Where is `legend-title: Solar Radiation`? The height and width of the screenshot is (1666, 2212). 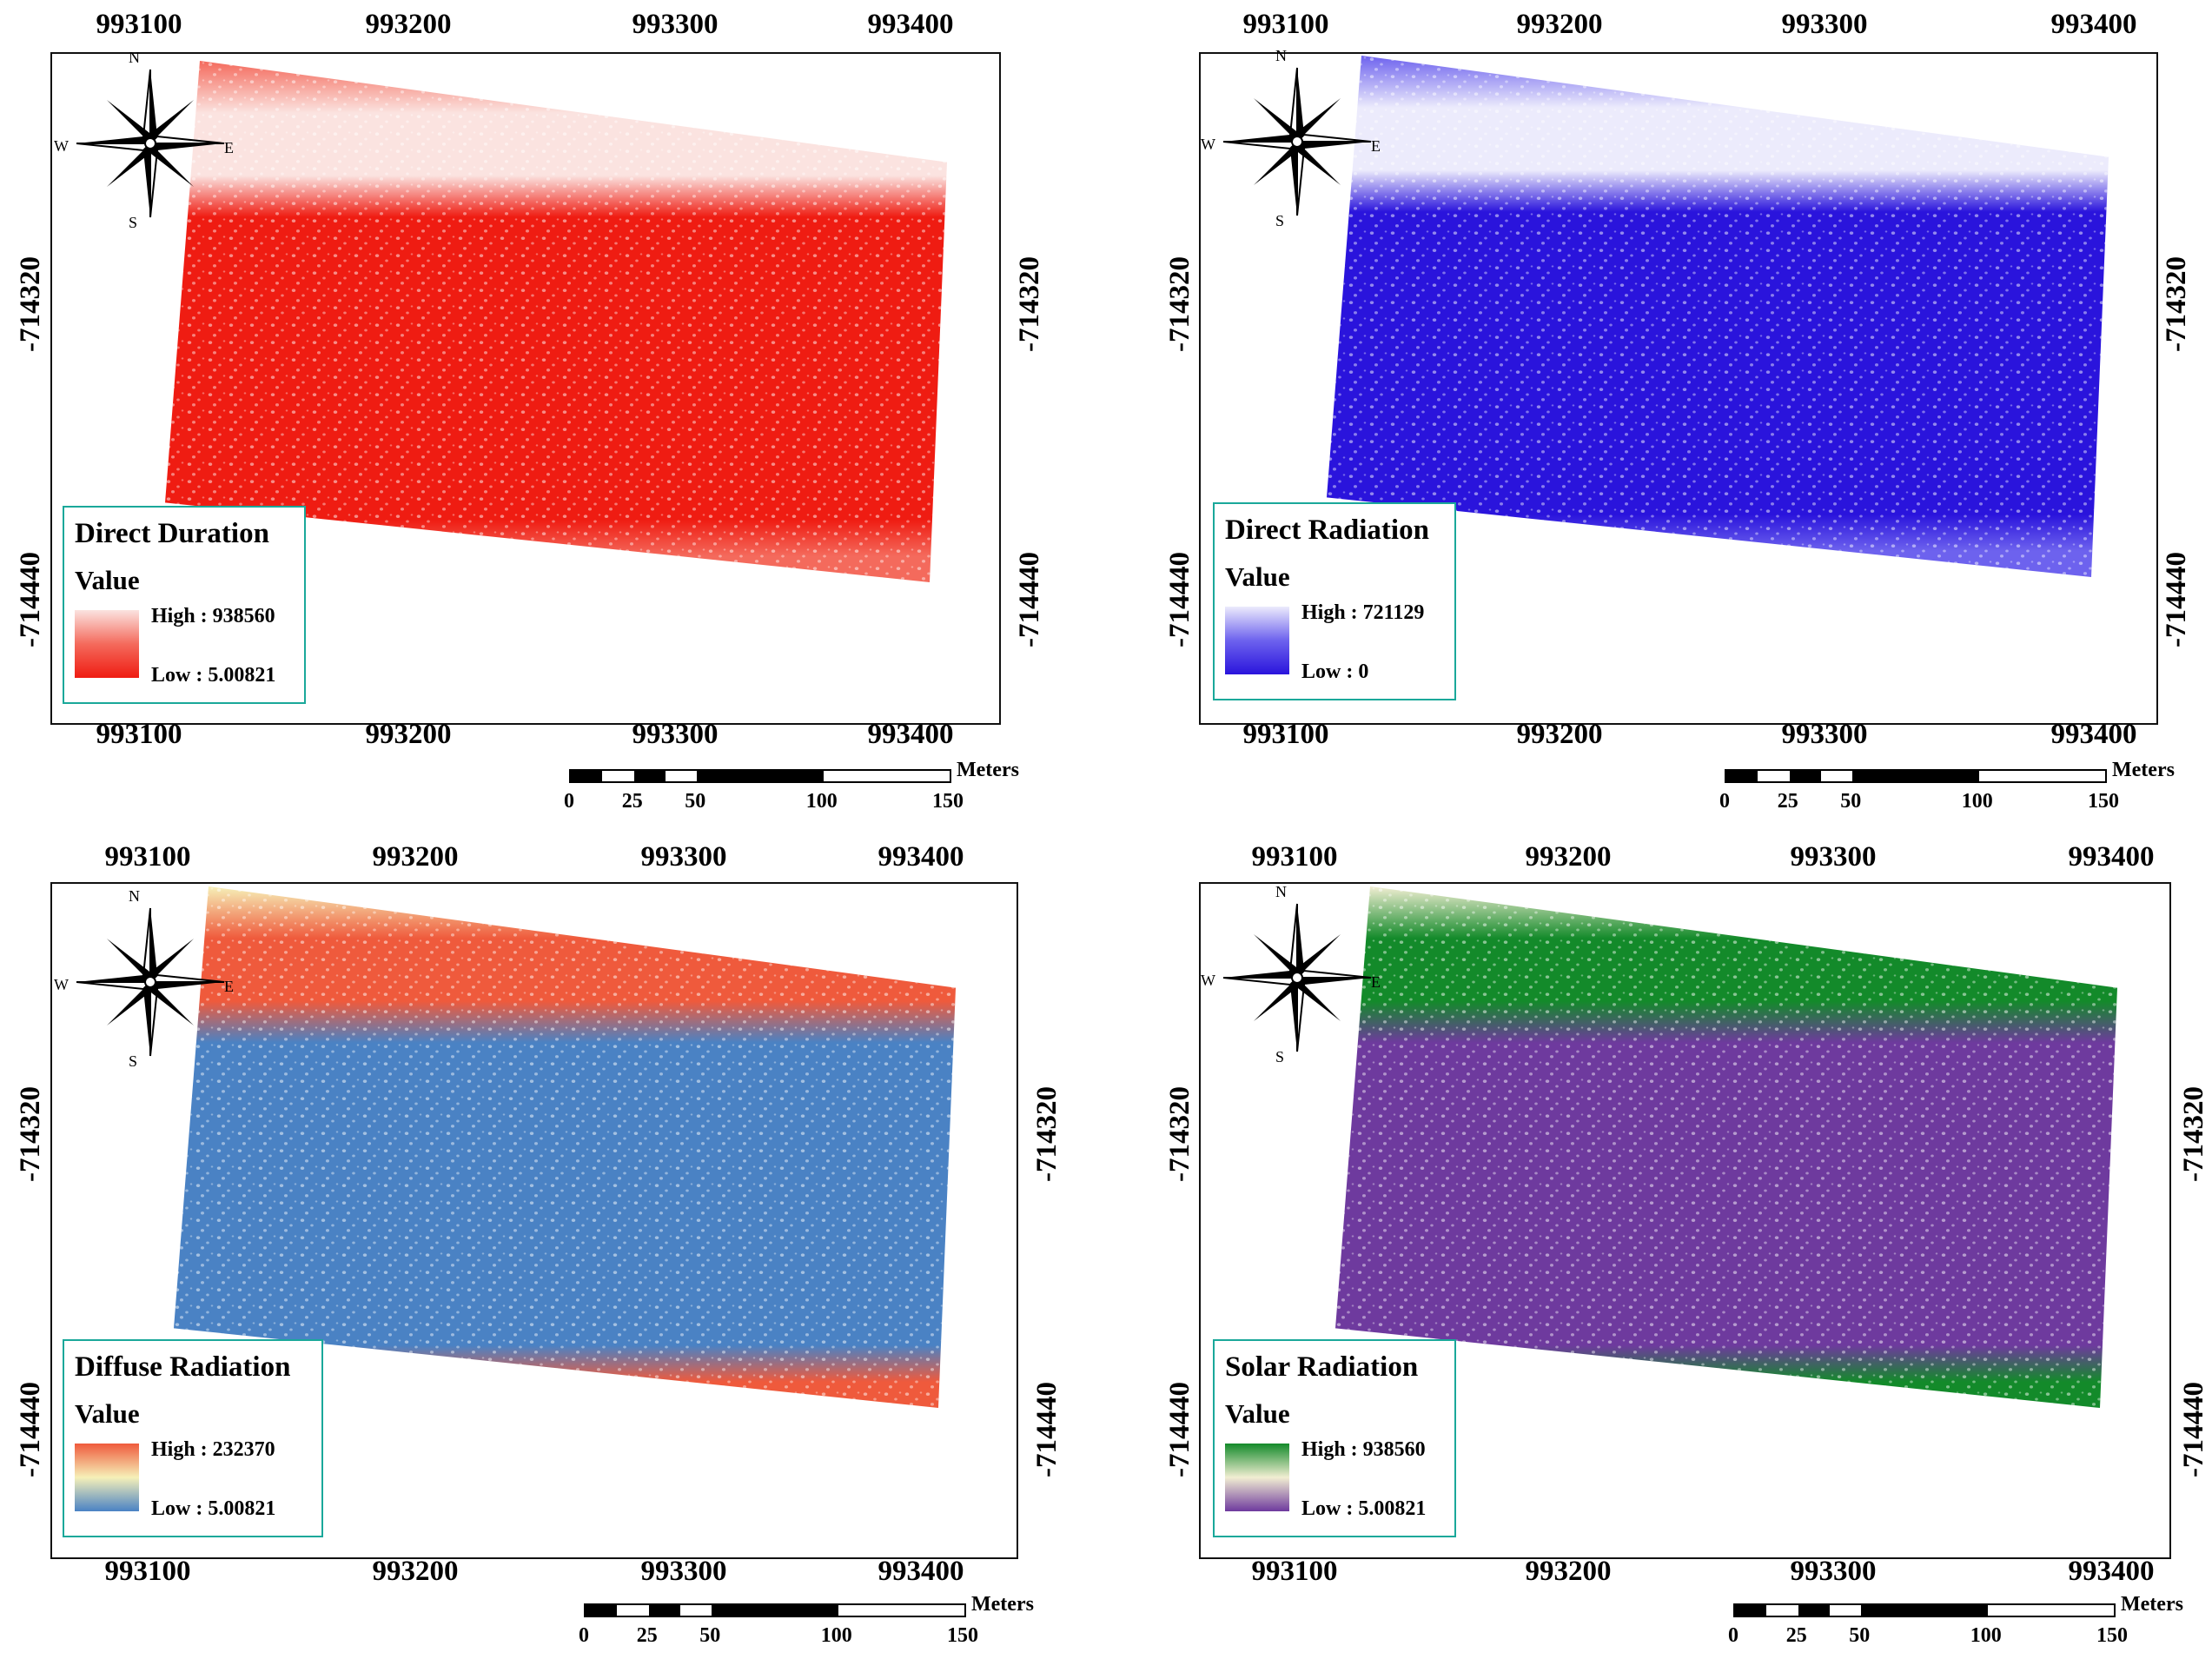
legend-title: Solar Radiation is located at coordinates (1322, 1367).